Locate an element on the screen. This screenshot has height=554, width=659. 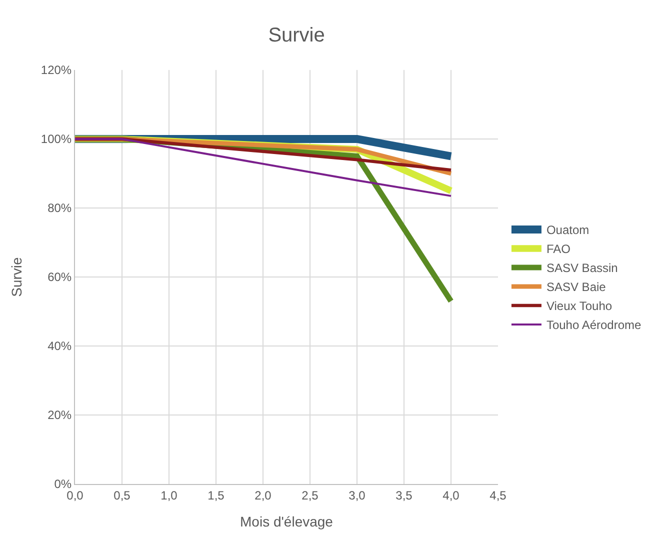
x-tick-label: 1,5 is located at coordinates (216, 495).